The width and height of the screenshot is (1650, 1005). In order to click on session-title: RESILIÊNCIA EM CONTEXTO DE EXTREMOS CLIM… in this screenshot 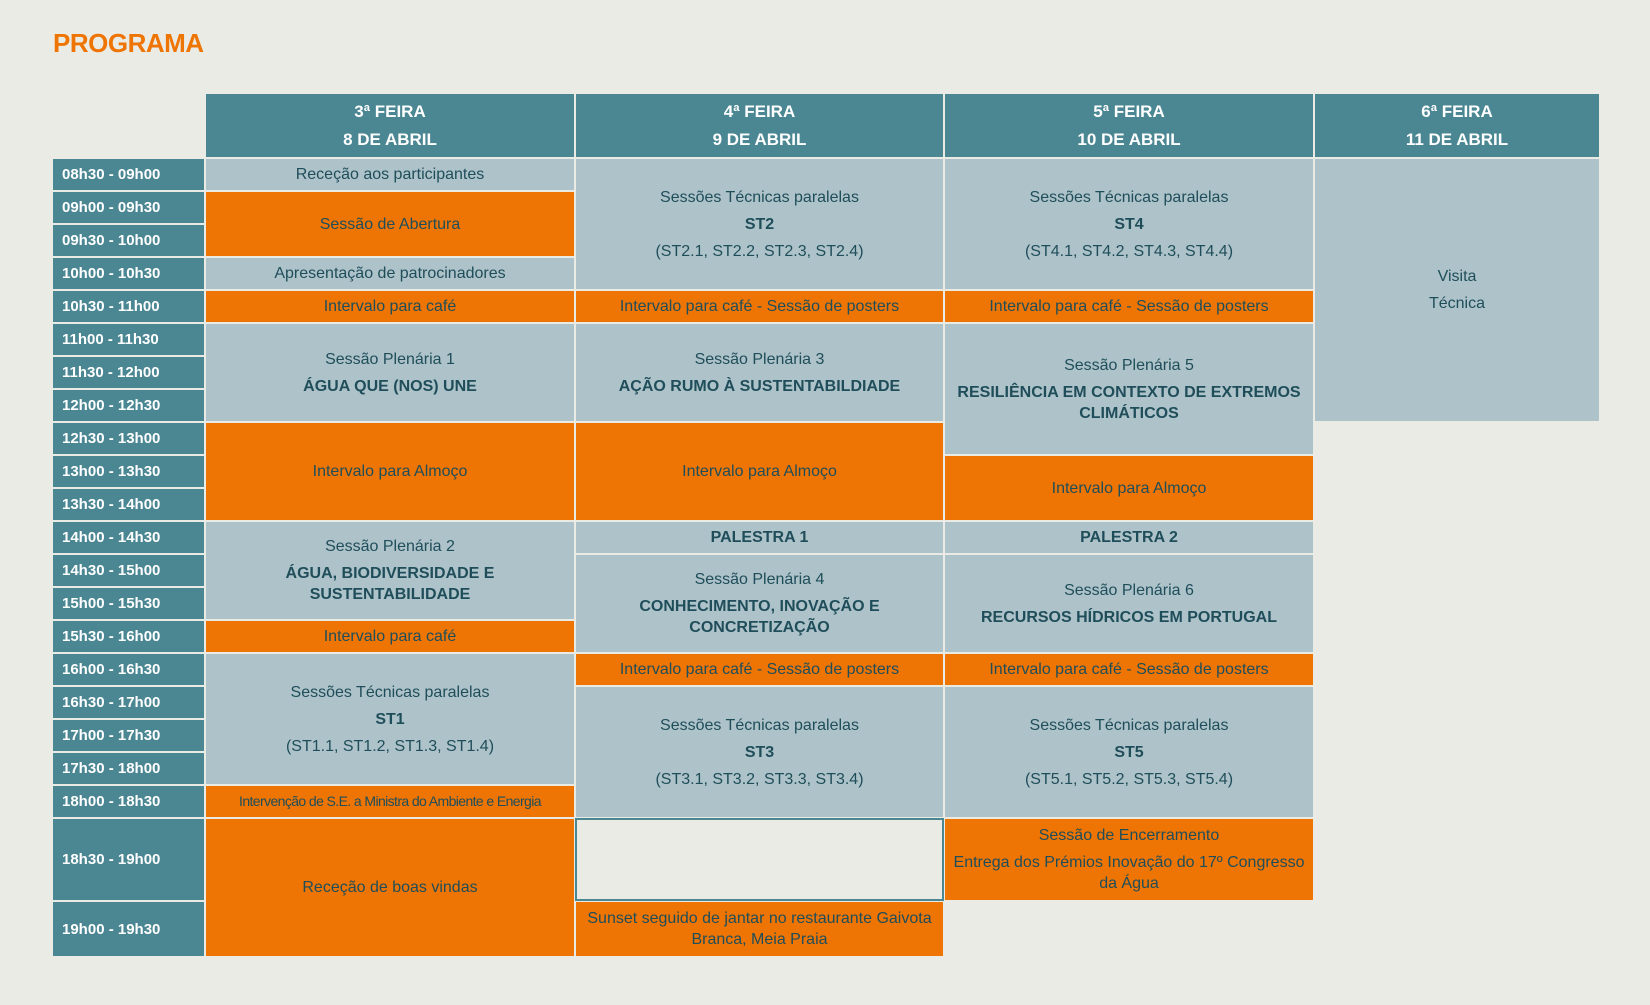, I will do `click(1129, 402)`.